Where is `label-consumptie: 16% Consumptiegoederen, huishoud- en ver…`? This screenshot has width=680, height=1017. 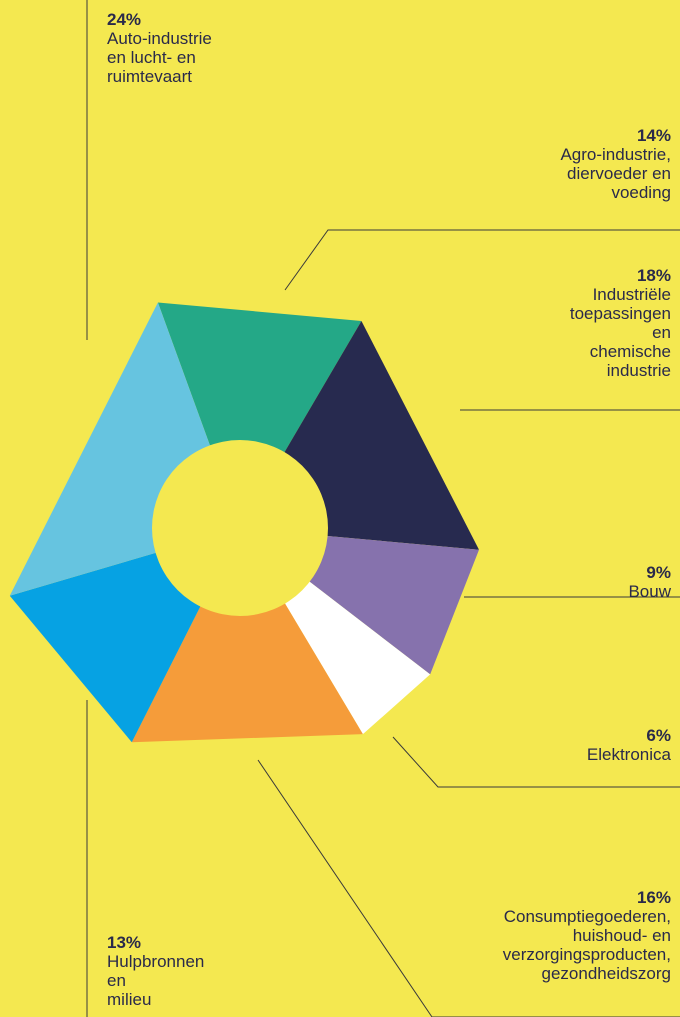
label-consumptie: 16% Consumptiegoederen, huishoud- en ver… is located at coordinates (587, 935).